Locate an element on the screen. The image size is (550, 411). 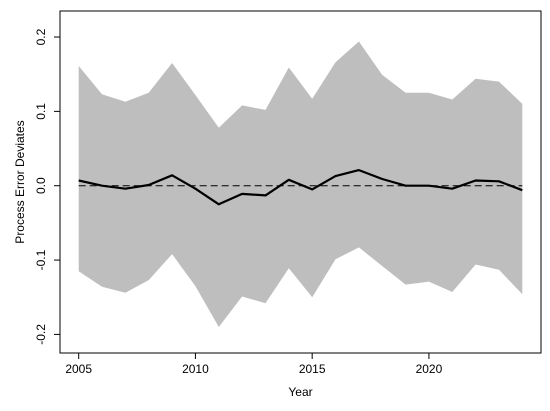
deviate-series-line is located at coordinates (300, 187).